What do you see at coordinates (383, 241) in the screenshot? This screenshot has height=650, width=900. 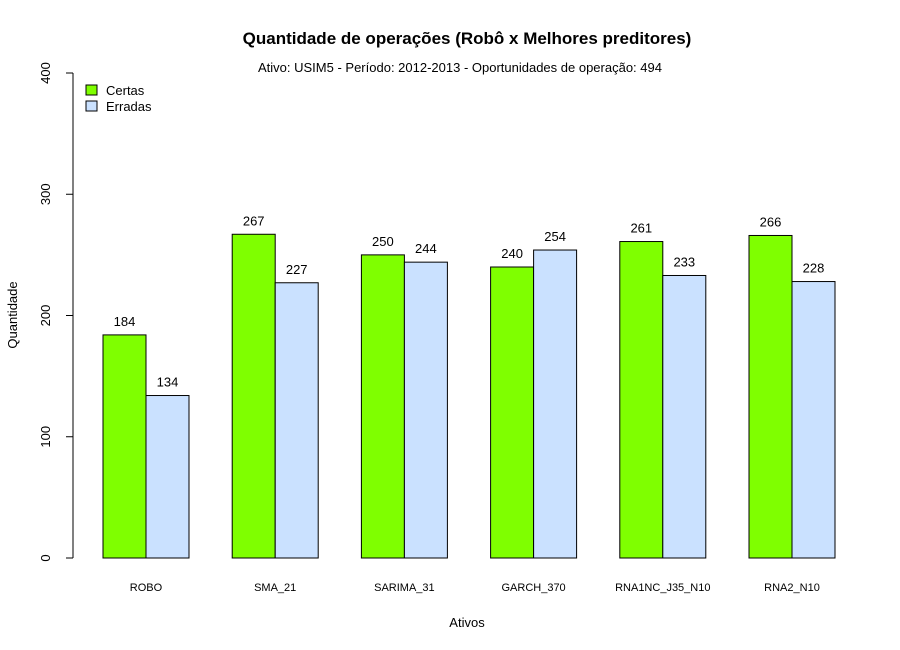 I see `data-label: 250` at bounding box center [383, 241].